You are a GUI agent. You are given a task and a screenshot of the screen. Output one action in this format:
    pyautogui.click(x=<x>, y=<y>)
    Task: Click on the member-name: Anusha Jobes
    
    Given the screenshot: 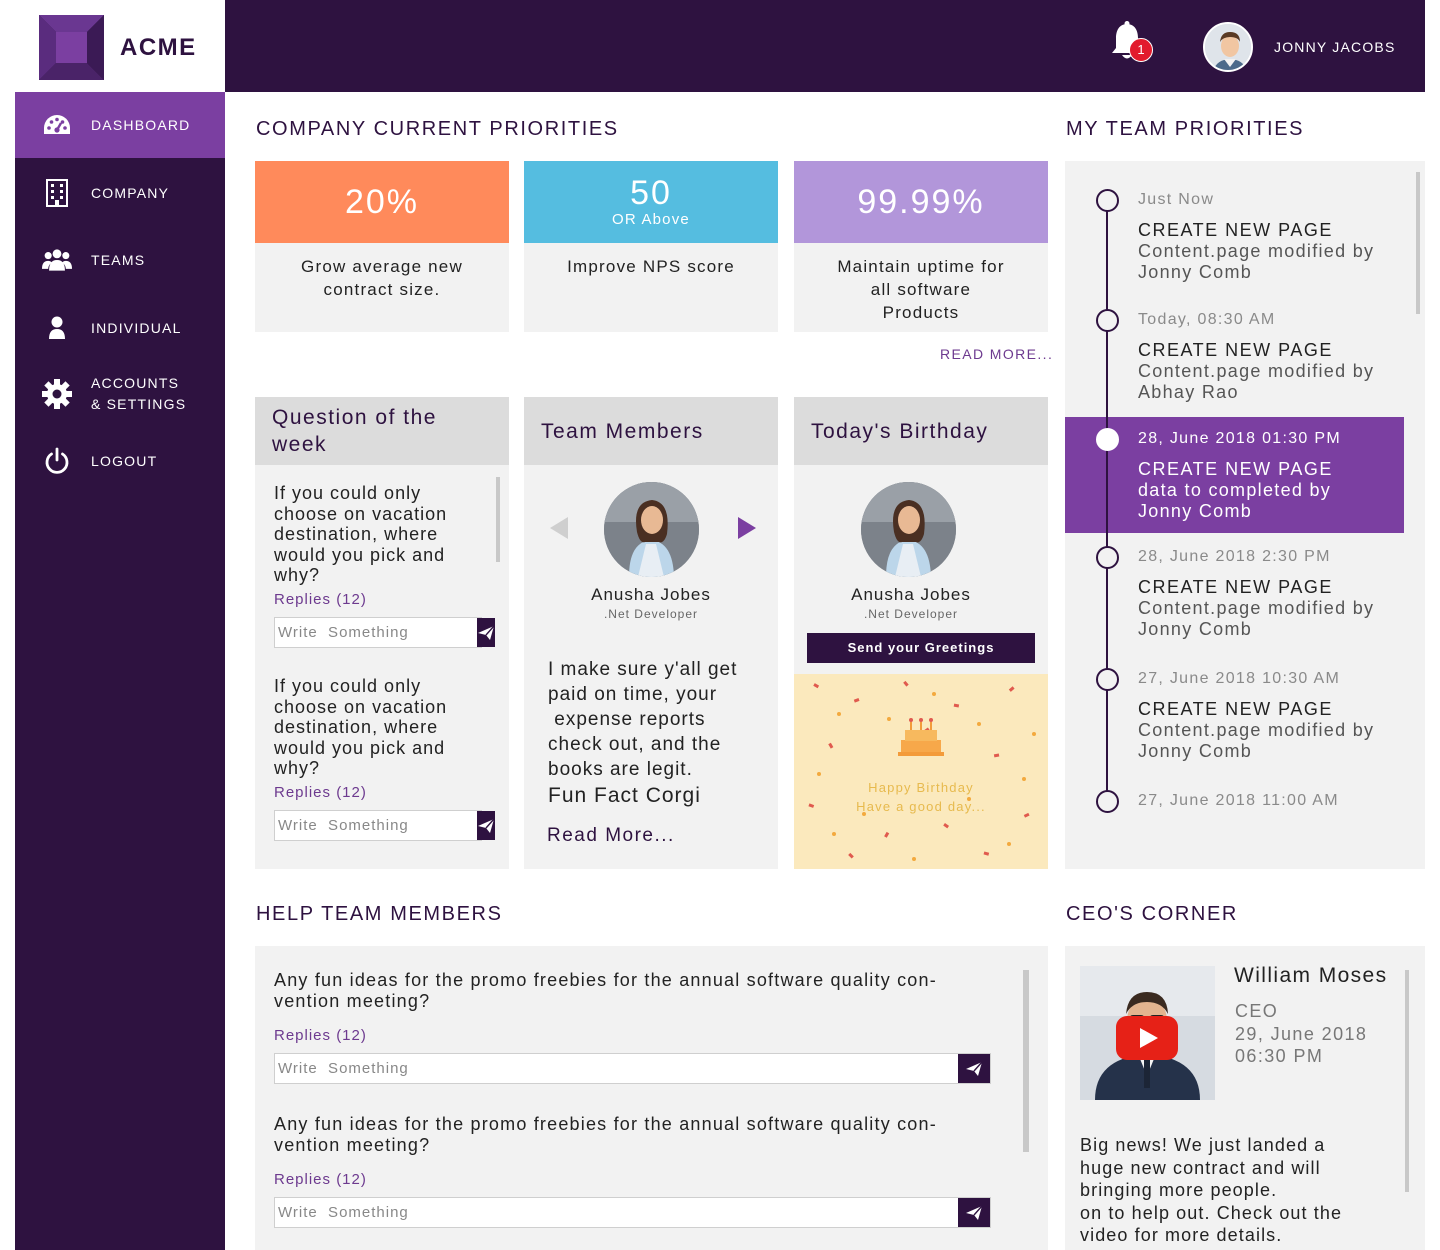 What is the action you would take?
    pyautogui.click(x=911, y=594)
    